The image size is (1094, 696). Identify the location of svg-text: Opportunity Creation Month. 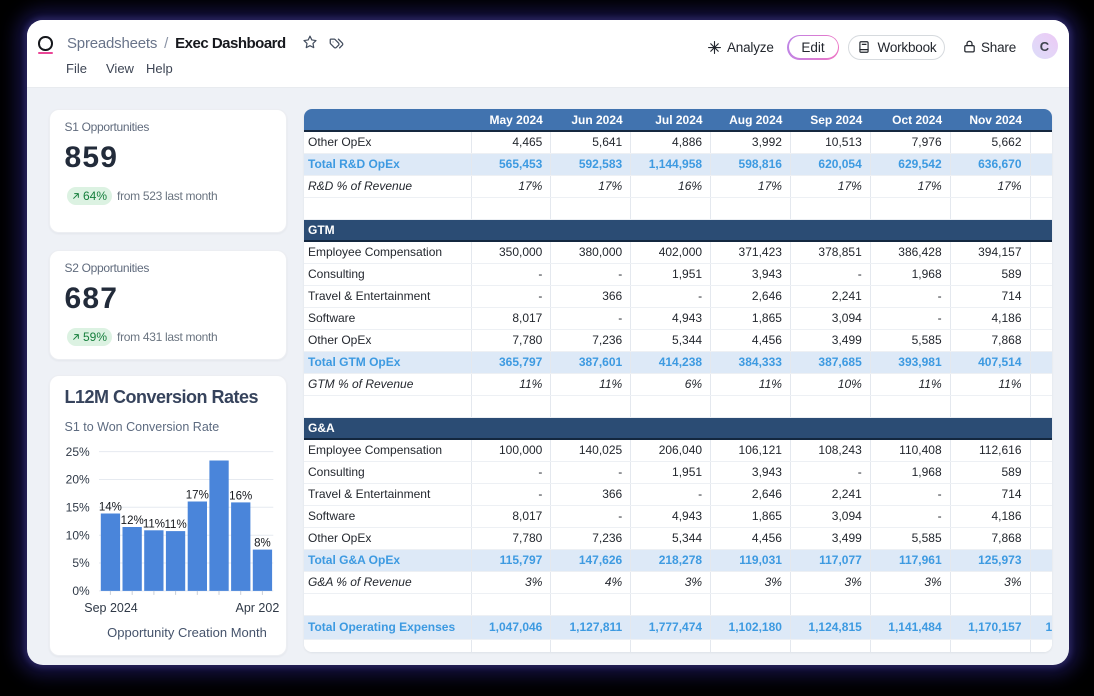
(187, 632).